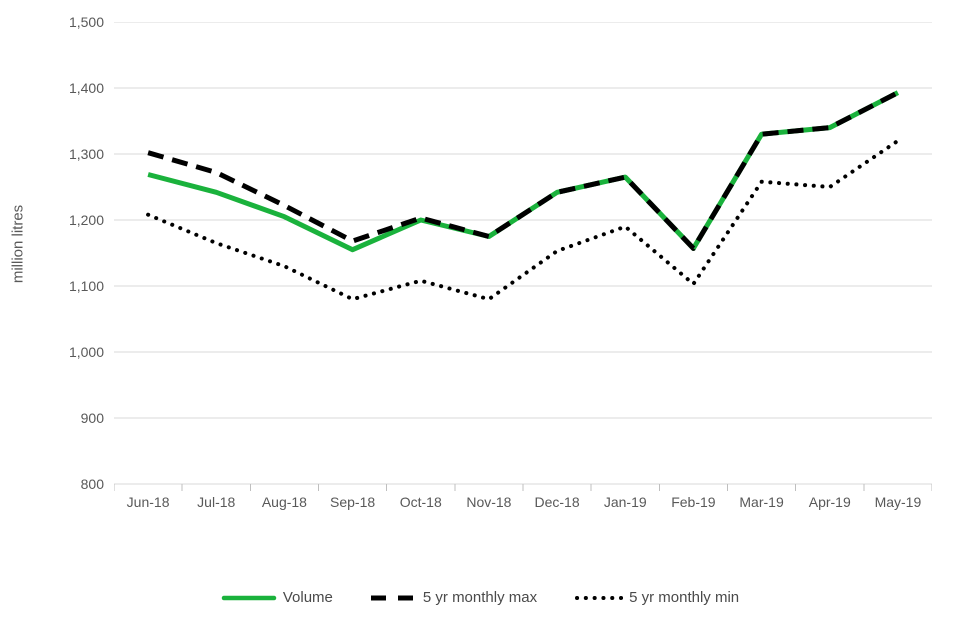  Describe the element at coordinates (86, 286) in the screenshot. I see `y-tick-label: 1,100` at that location.